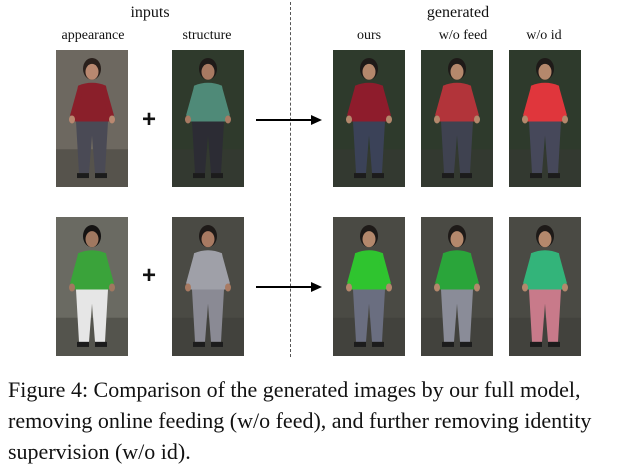  I want to click on column-label-wo-feed: w/o feed, so click(463, 35).